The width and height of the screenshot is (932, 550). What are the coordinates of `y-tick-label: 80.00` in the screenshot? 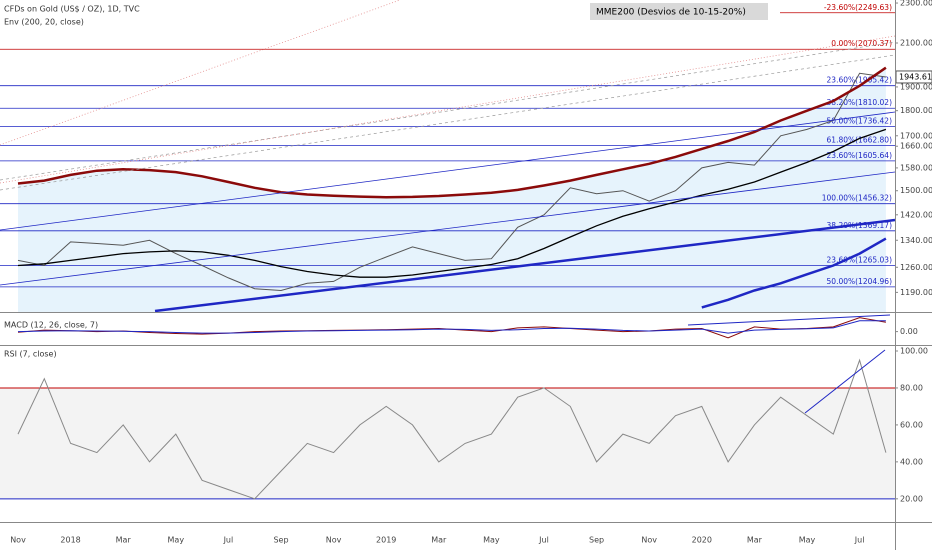 It's located at (911, 387).